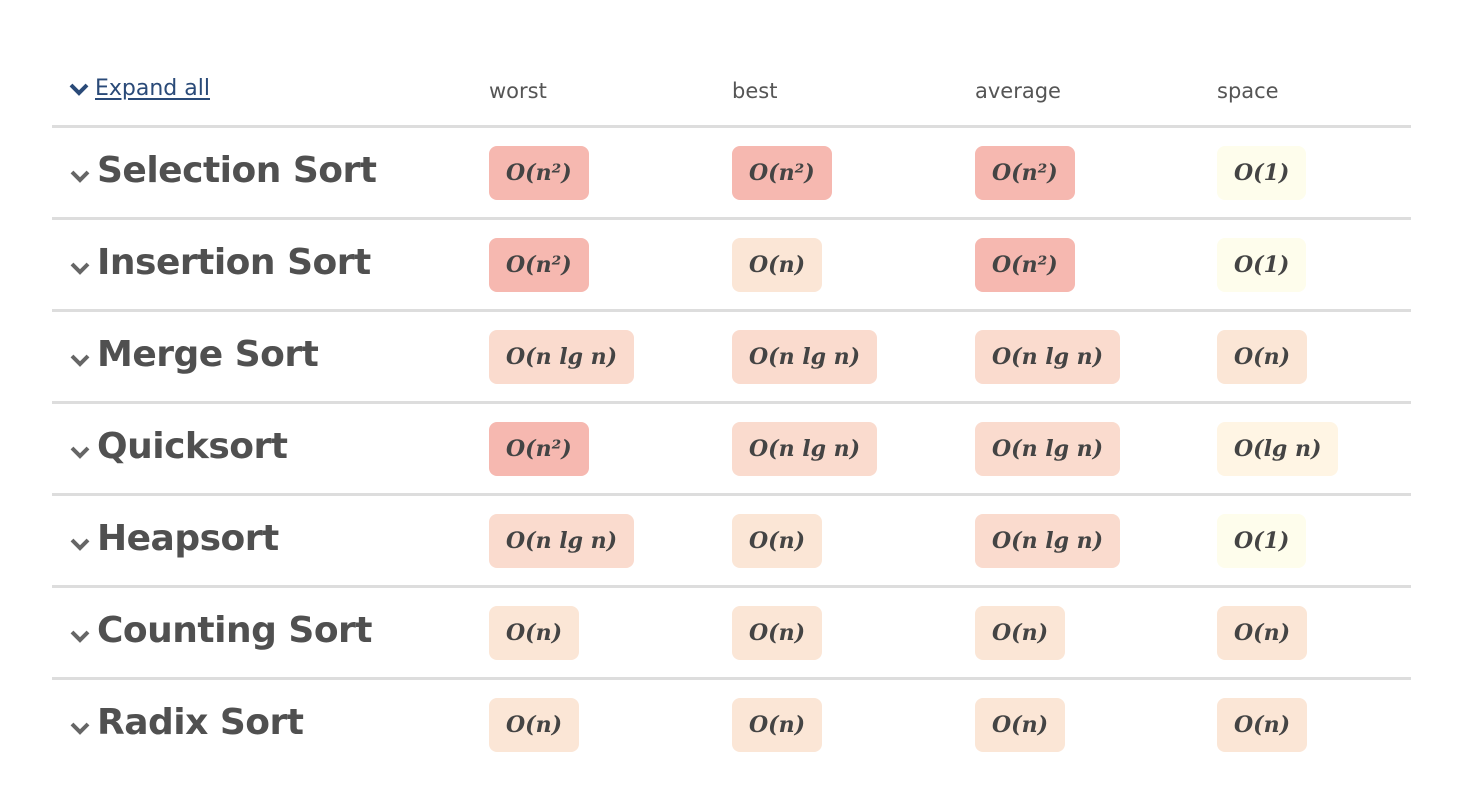 The height and width of the screenshot is (800, 1464). What do you see at coordinates (208, 354) in the screenshot?
I see `algorithm-name: Merge Sort` at bounding box center [208, 354].